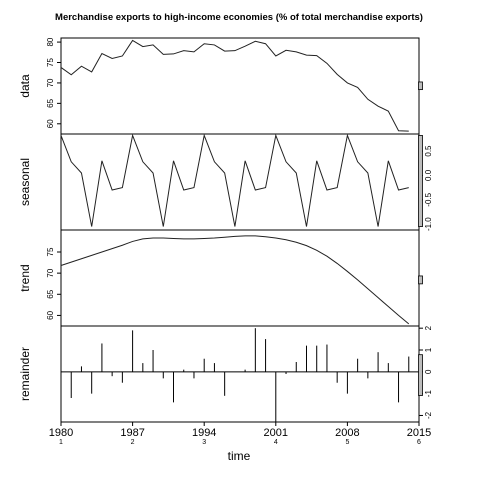 The image size is (480, 480). Describe the element at coordinates (420, 181) in the screenshot. I see `range-bar-seasonal` at that location.